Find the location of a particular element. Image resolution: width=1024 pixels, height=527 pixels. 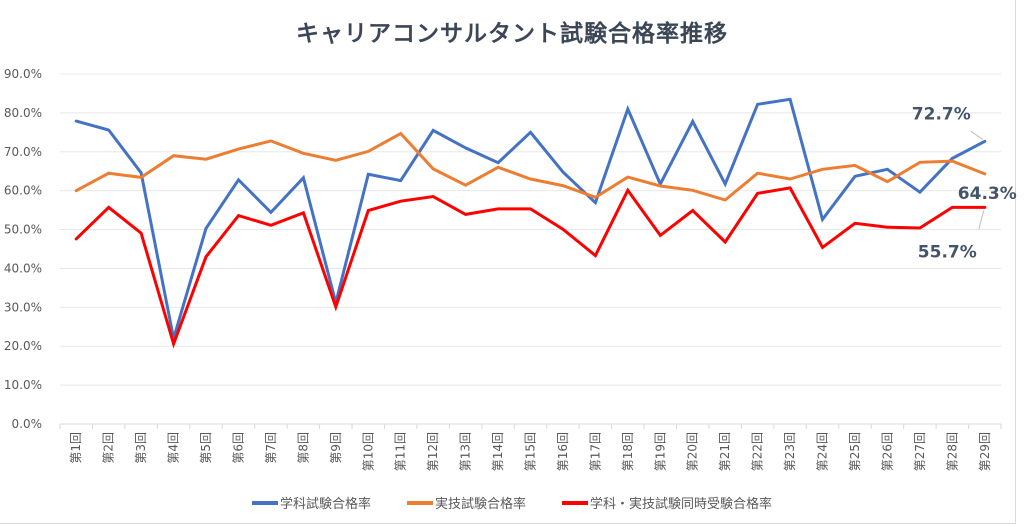

x-tick-label: 第22回 is located at coordinates (758, 451).